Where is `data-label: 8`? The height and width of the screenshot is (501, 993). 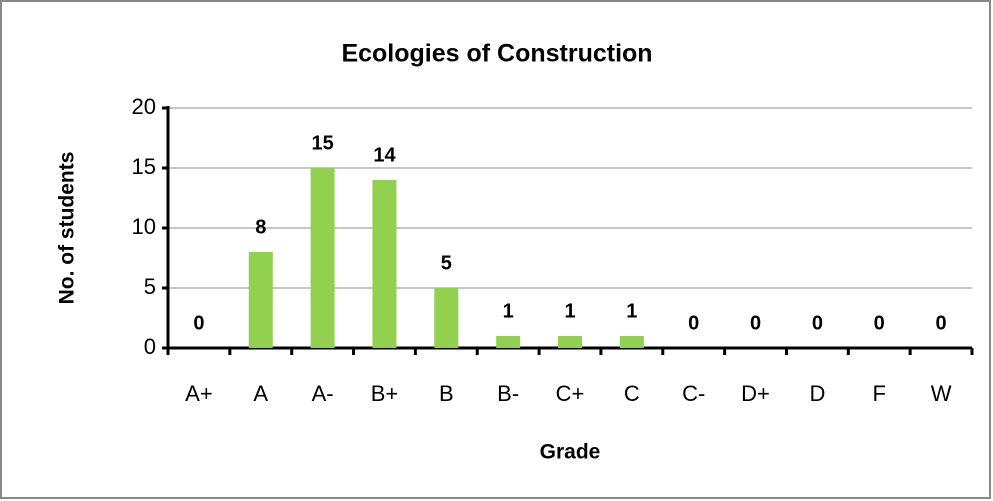
data-label: 8 is located at coordinates (260, 227).